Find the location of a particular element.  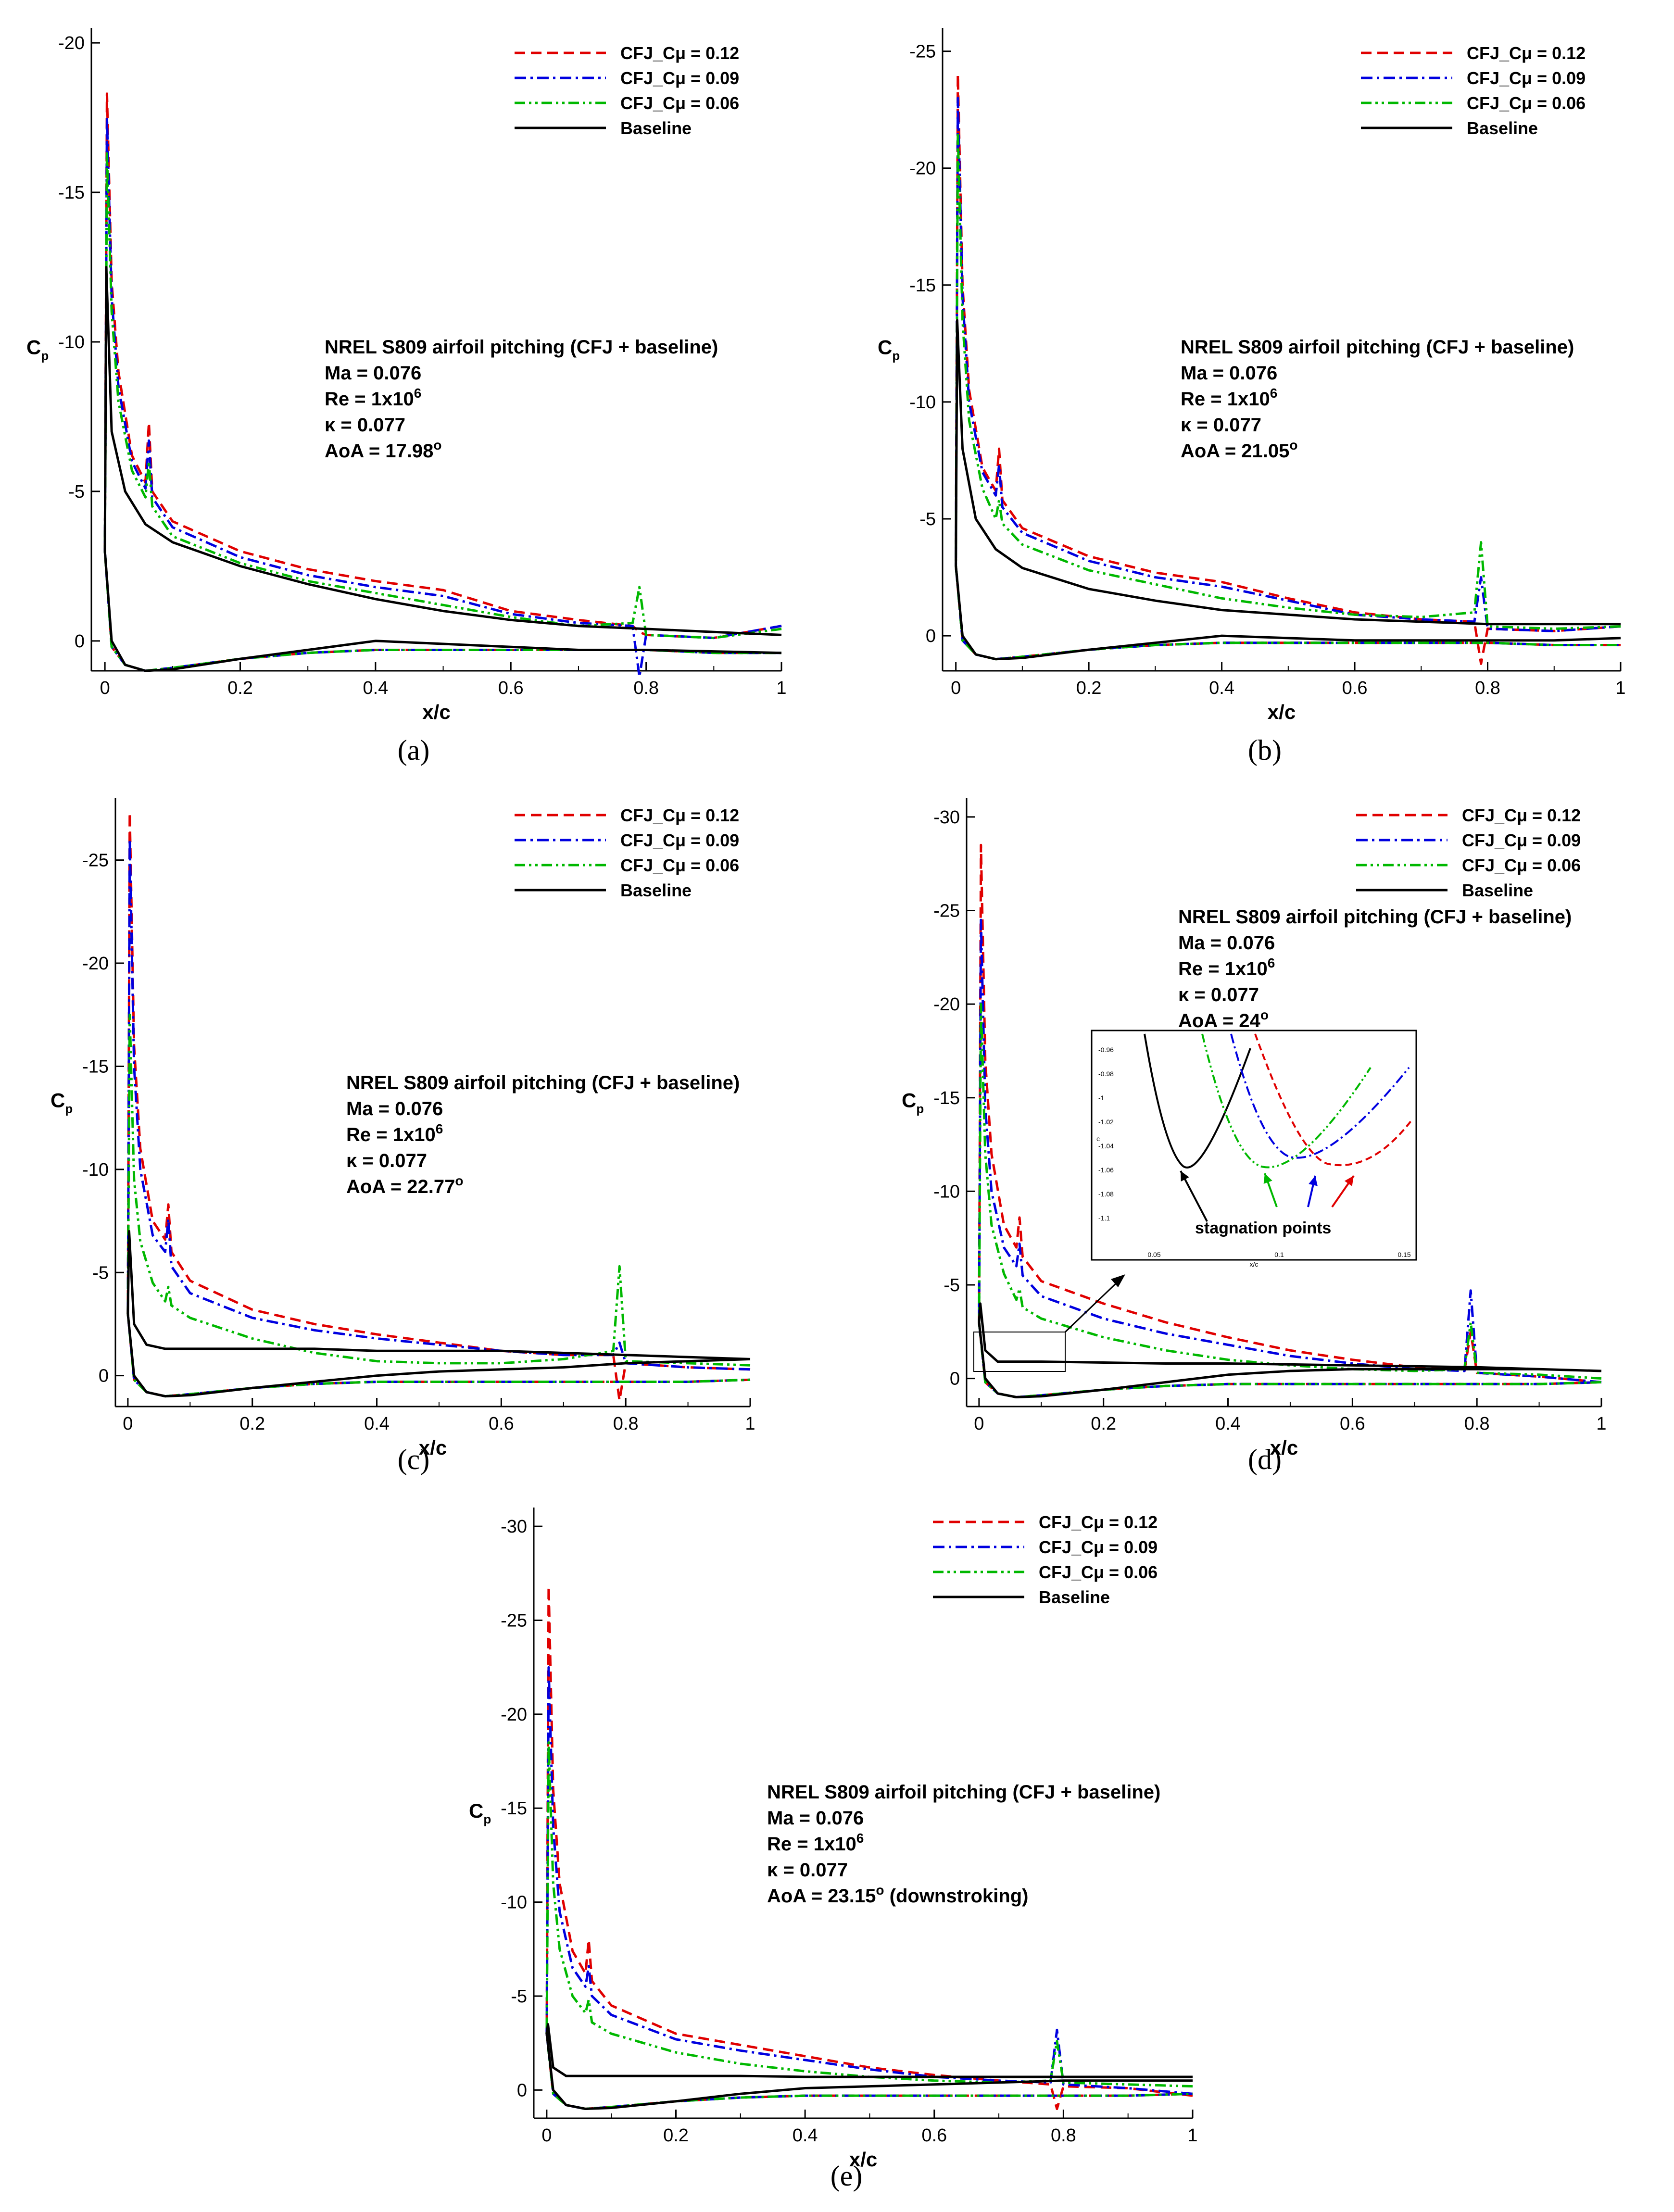

zoom-connector is located at coordinates (1092, 1306).